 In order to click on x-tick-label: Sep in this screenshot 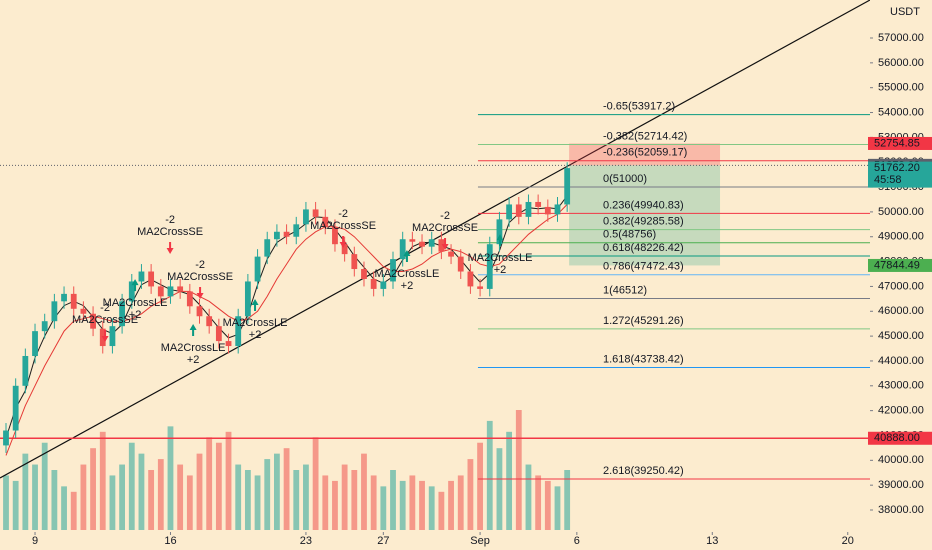, I will do `click(480, 541)`.